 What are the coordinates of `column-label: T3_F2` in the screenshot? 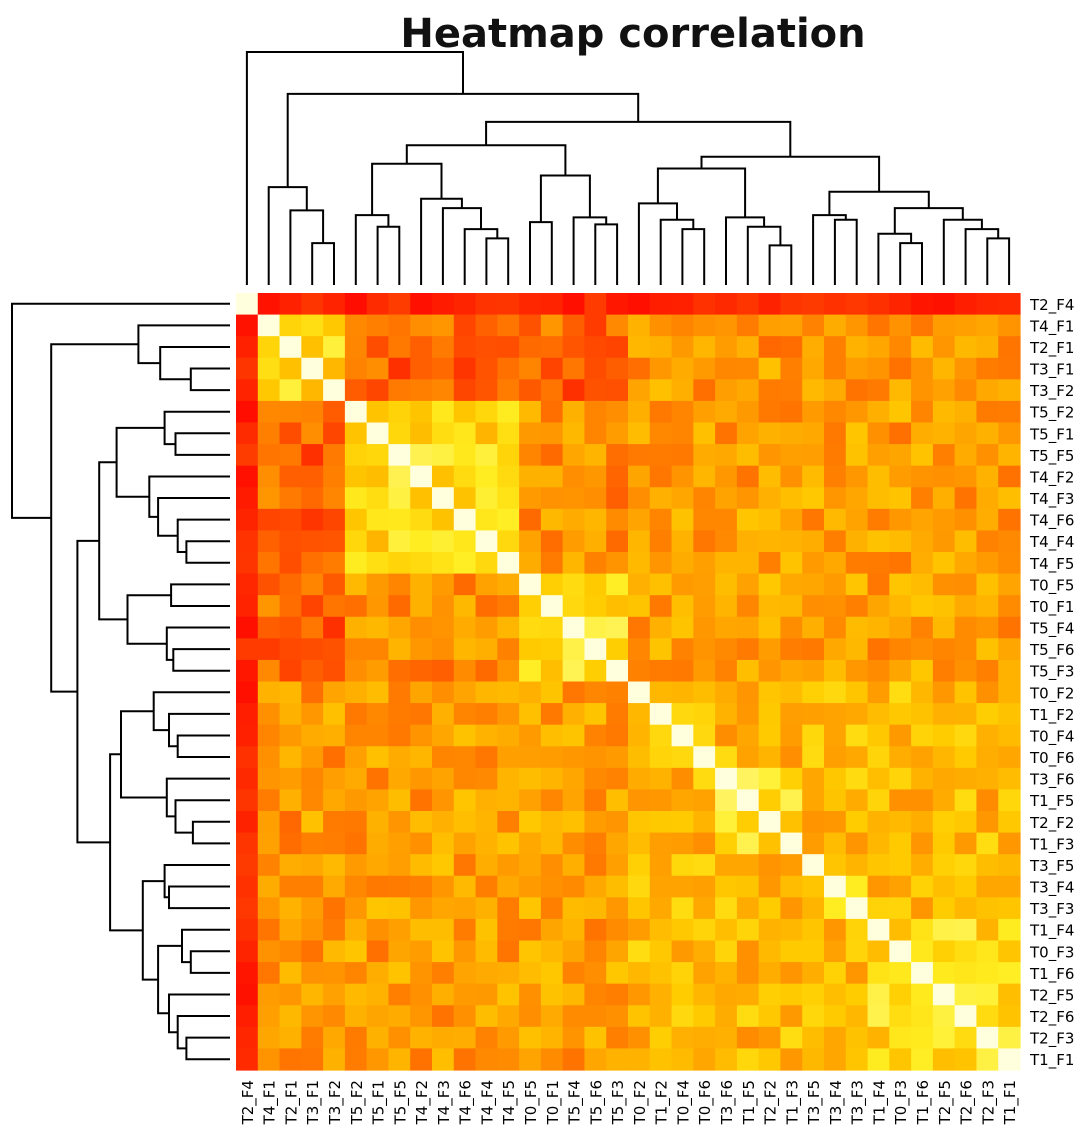 It's located at (335, 1102).